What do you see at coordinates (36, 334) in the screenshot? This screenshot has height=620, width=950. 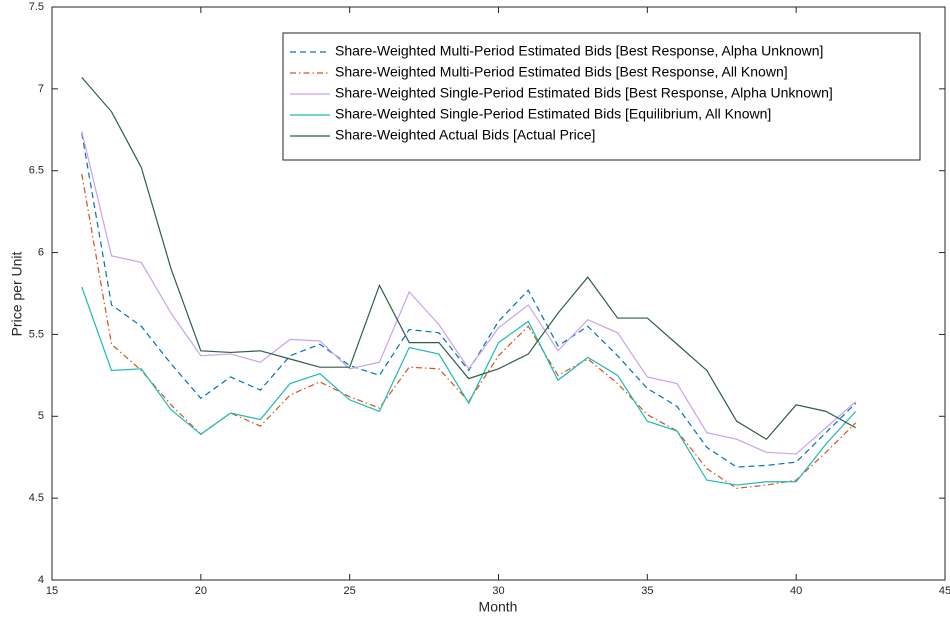 I see `y-tick-label: 5.5` at bounding box center [36, 334].